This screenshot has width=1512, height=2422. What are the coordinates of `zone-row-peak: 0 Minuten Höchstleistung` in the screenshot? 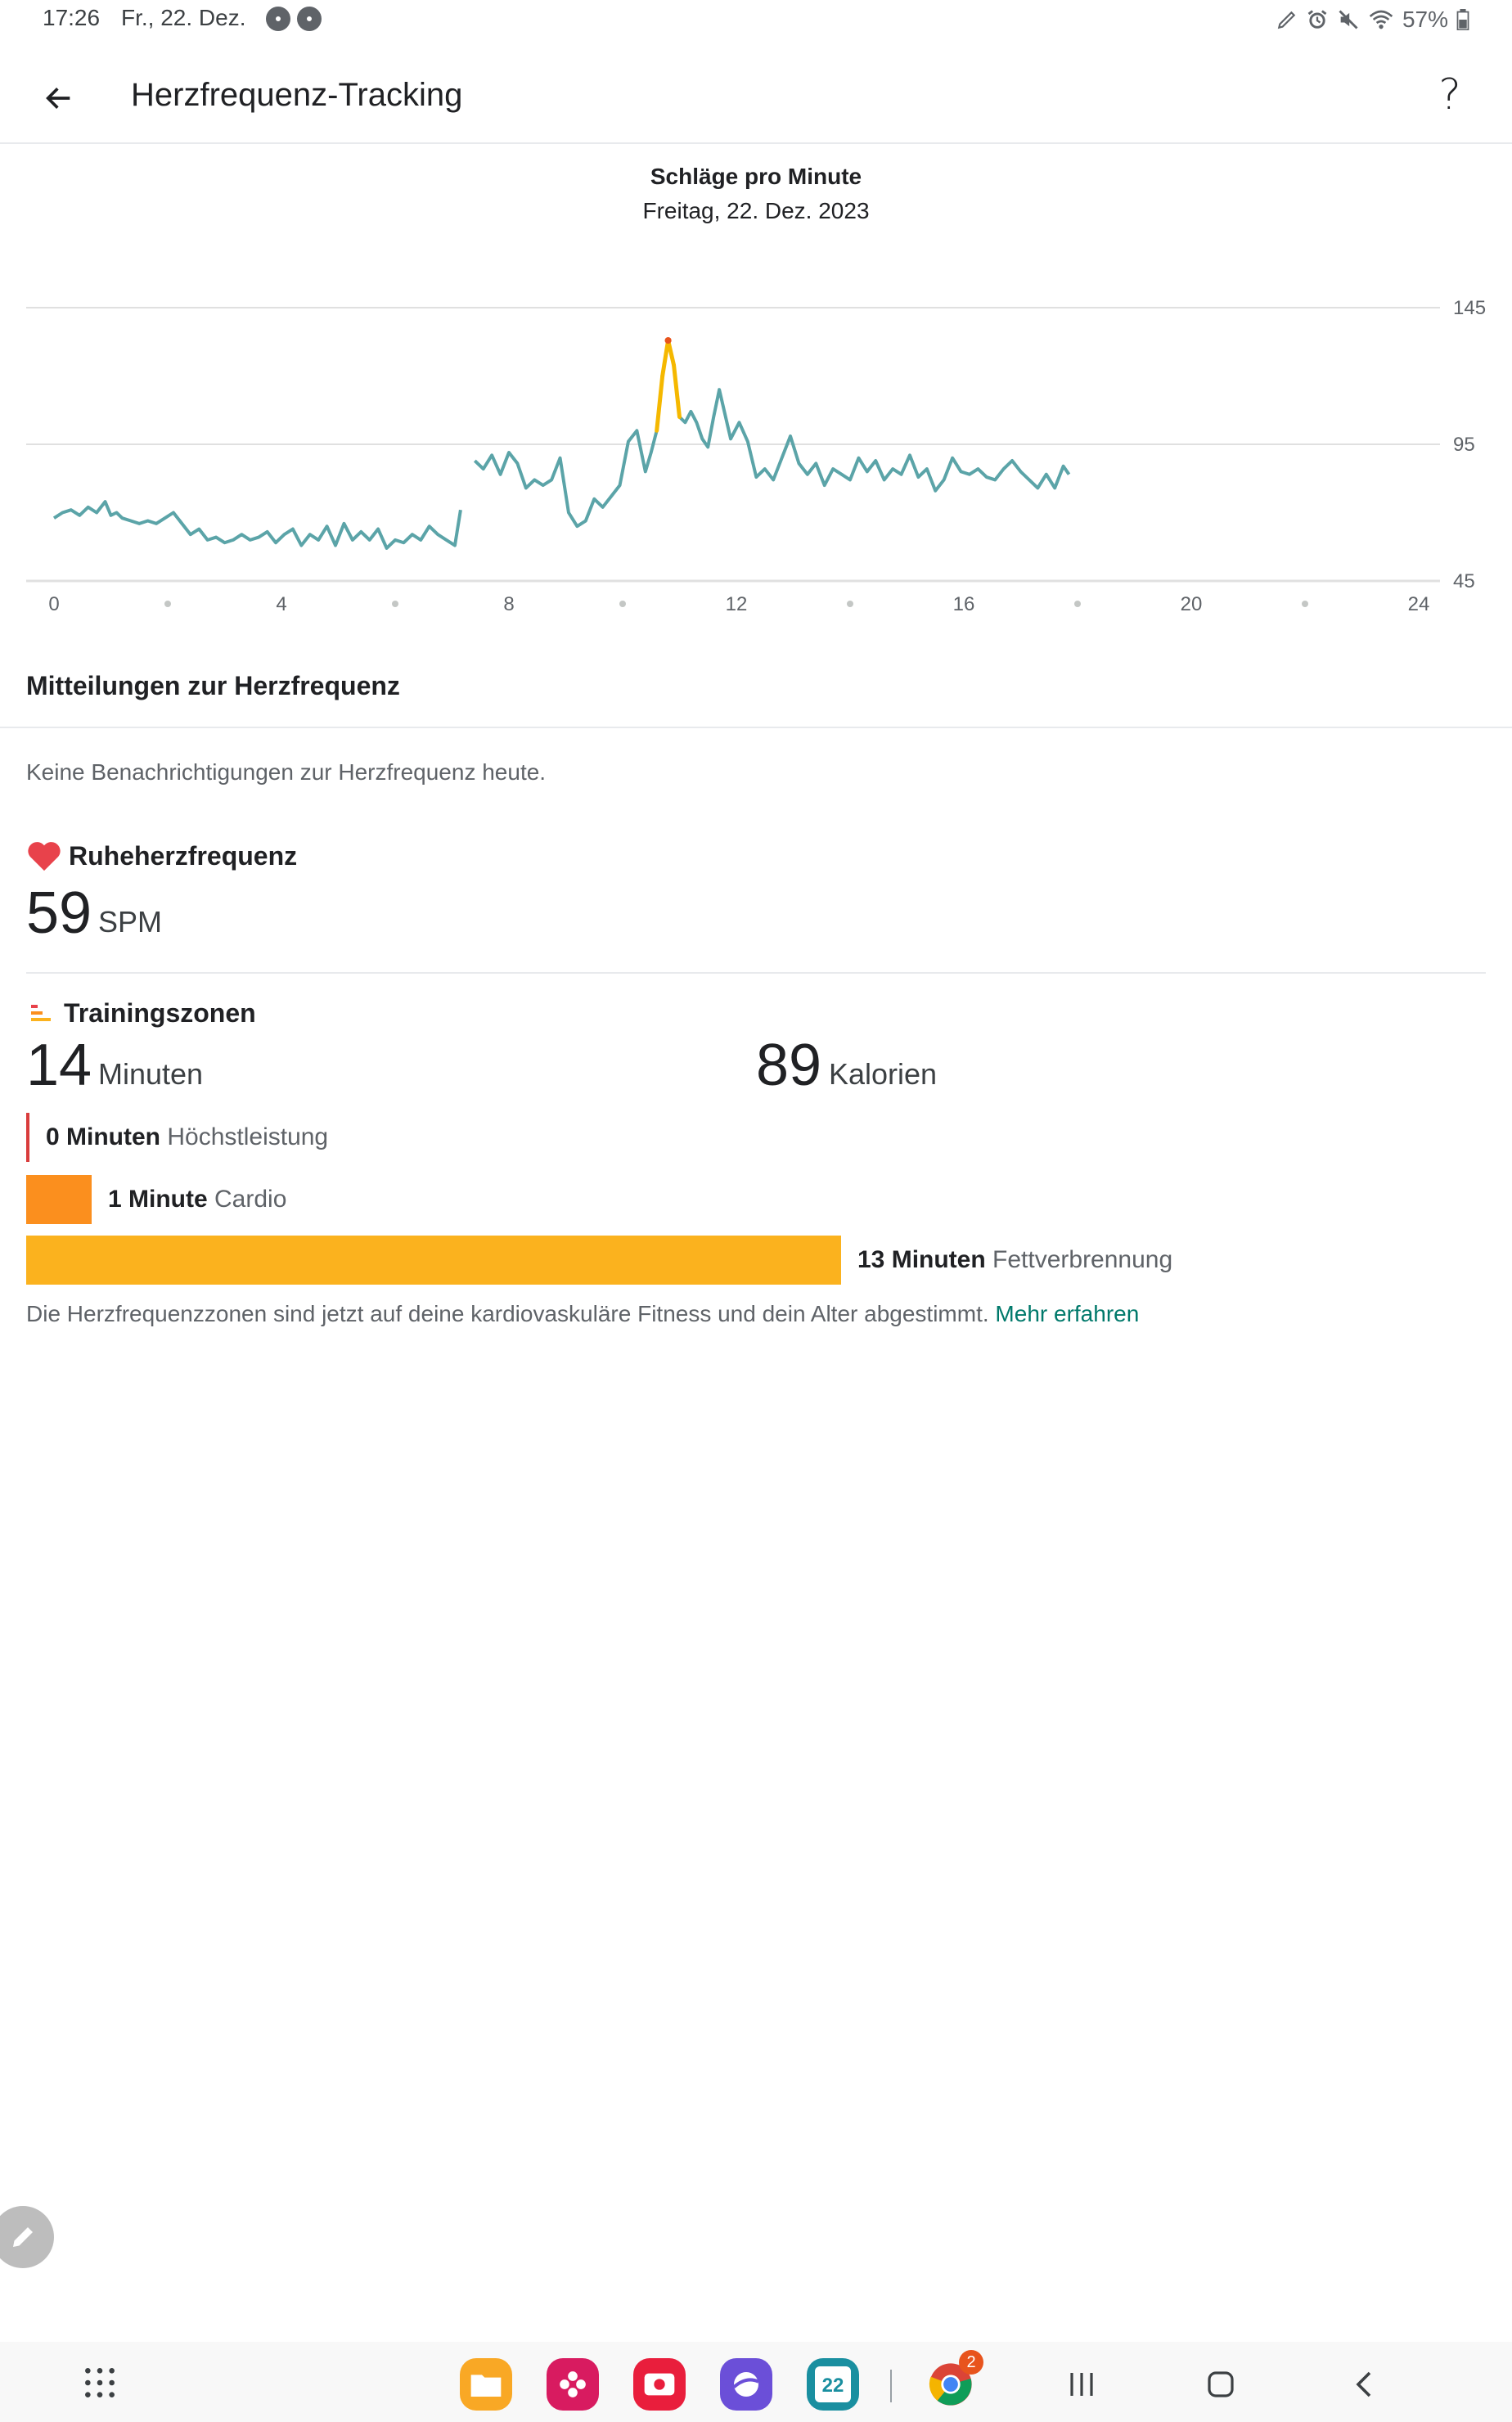 It's located at (177, 1137).